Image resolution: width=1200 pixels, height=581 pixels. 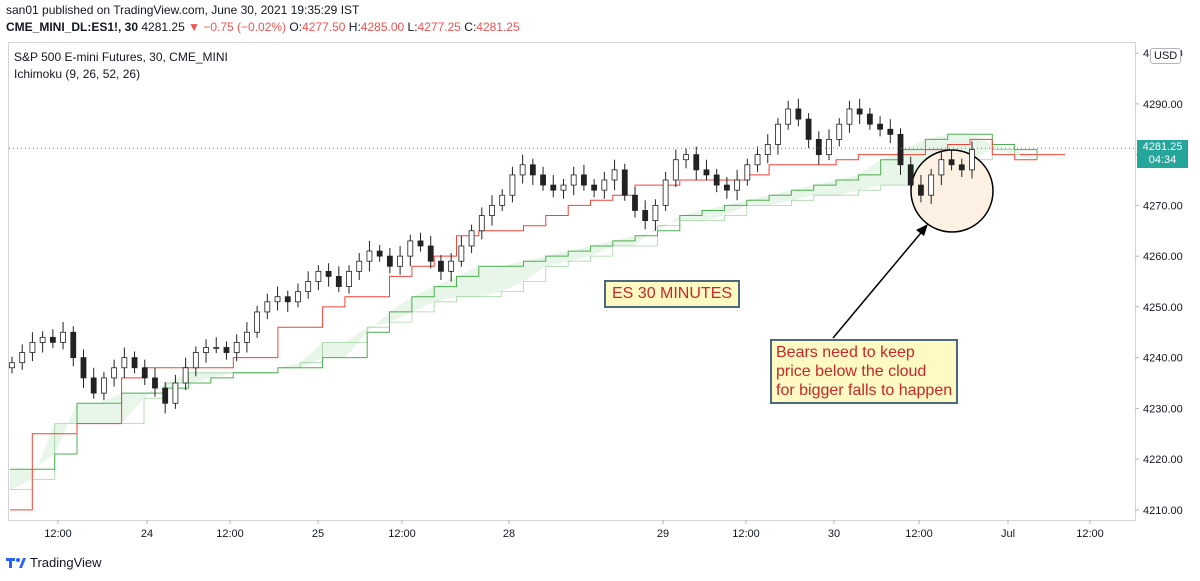 What do you see at coordinates (318, 534) in the screenshot?
I see `x-tick-label-3: 25` at bounding box center [318, 534].